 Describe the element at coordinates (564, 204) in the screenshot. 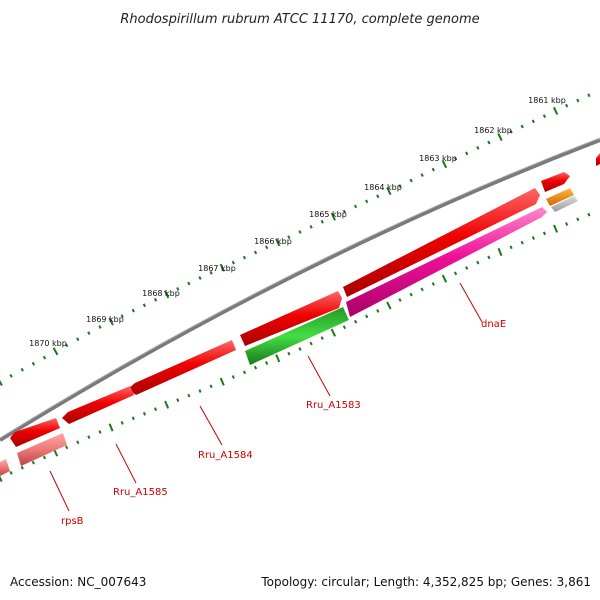

I see `gene-feature-gray` at that location.